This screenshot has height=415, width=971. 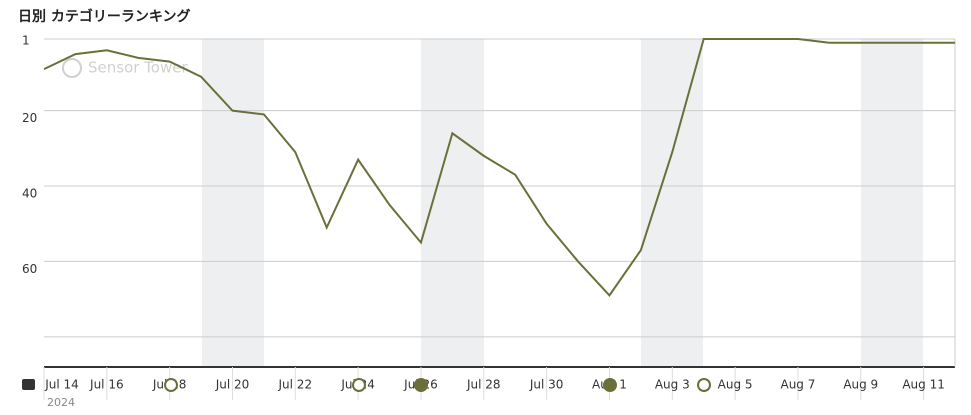 What do you see at coordinates (29, 269) in the screenshot?
I see `y-tick-label: 60` at bounding box center [29, 269].